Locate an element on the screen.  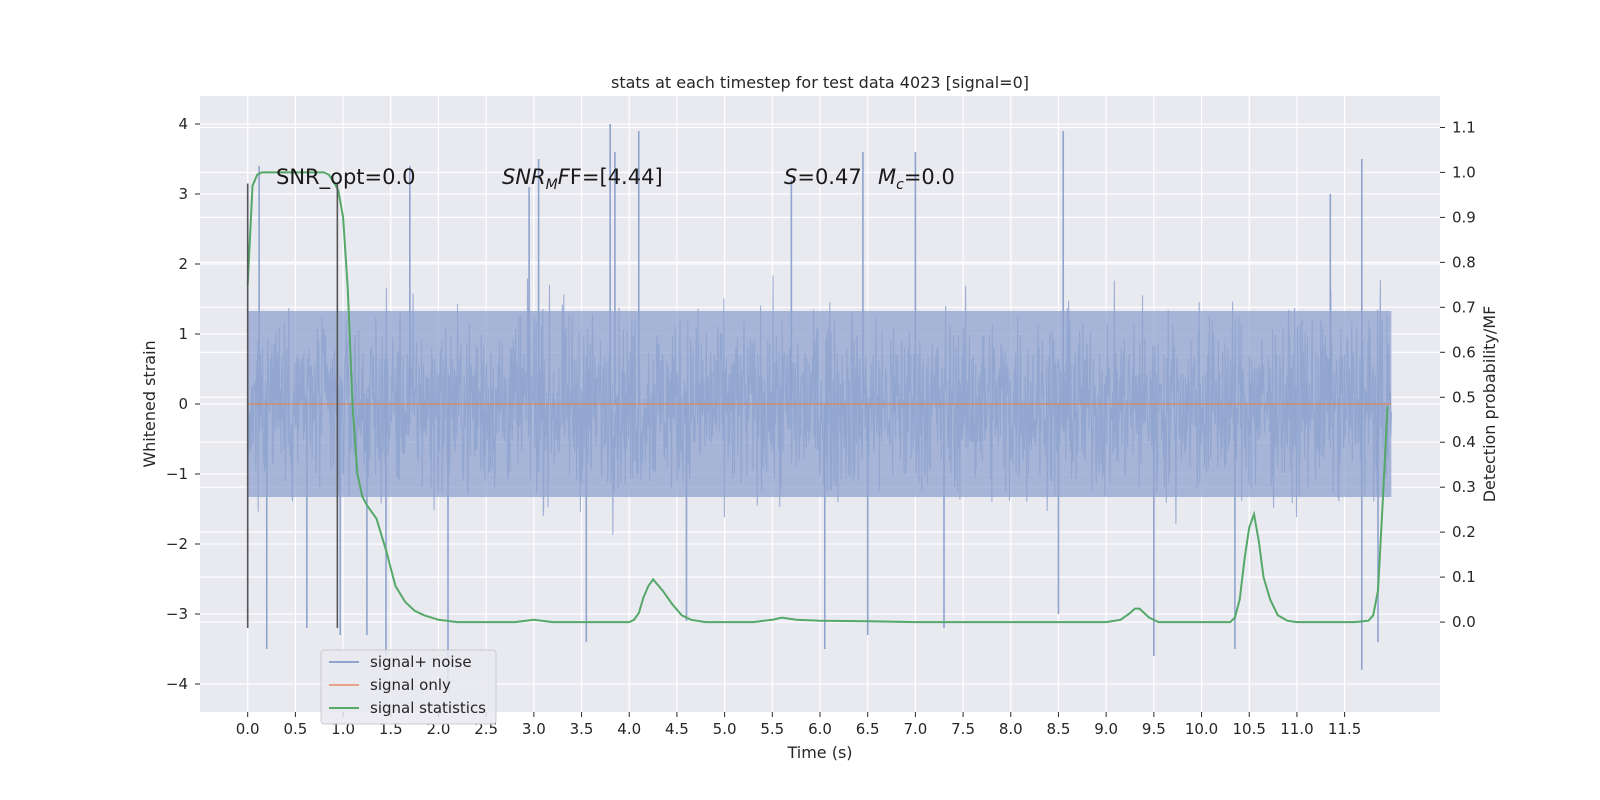
x-tick-label: 5.0 is located at coordinates (725, 729).